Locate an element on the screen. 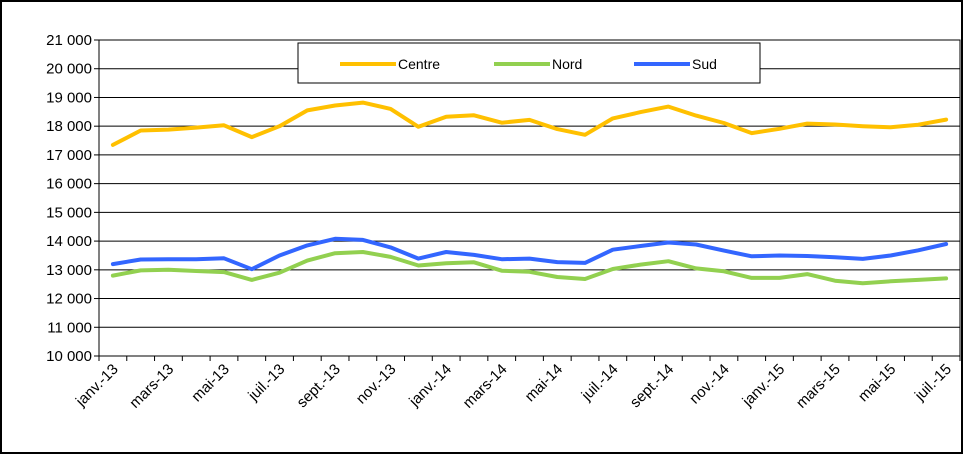  x-tick-label: juil.-15 is located at coordinates (933, 383).